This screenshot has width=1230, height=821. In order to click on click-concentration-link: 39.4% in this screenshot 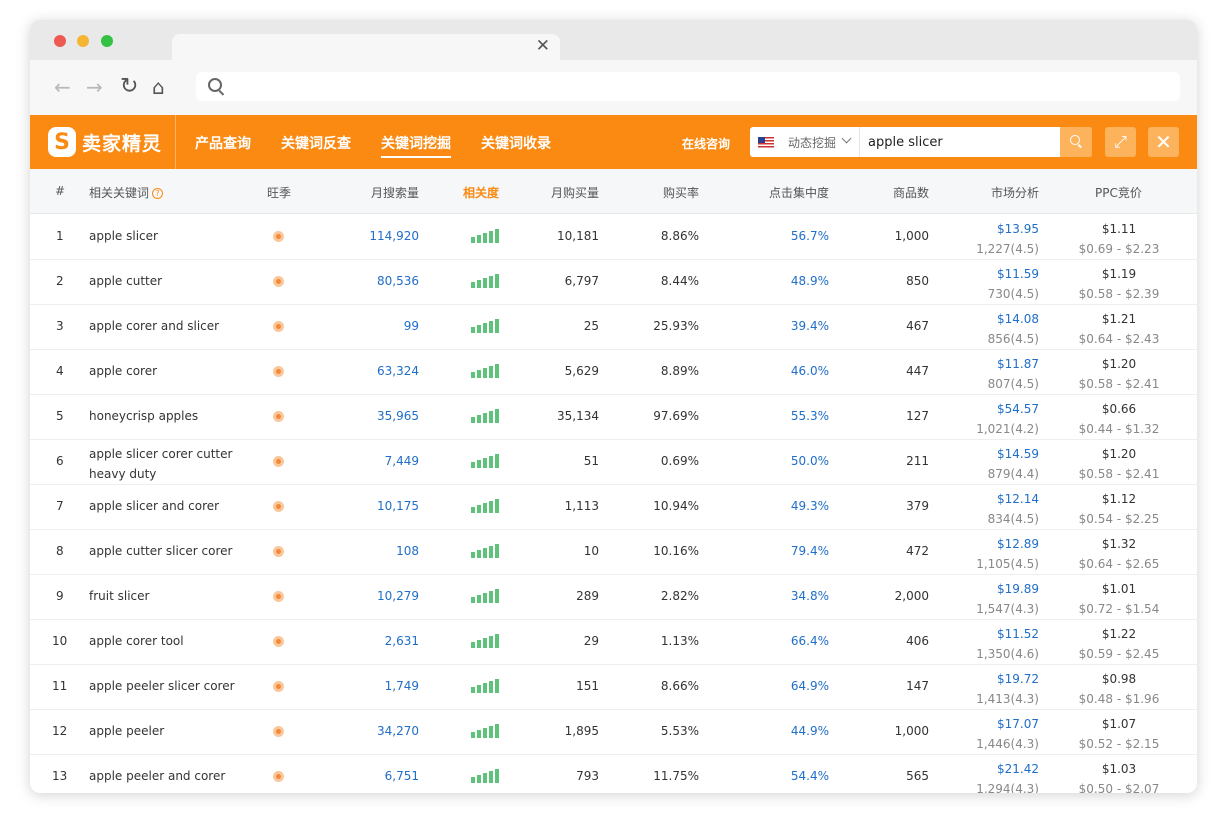, I will do `click(809, 326)`.